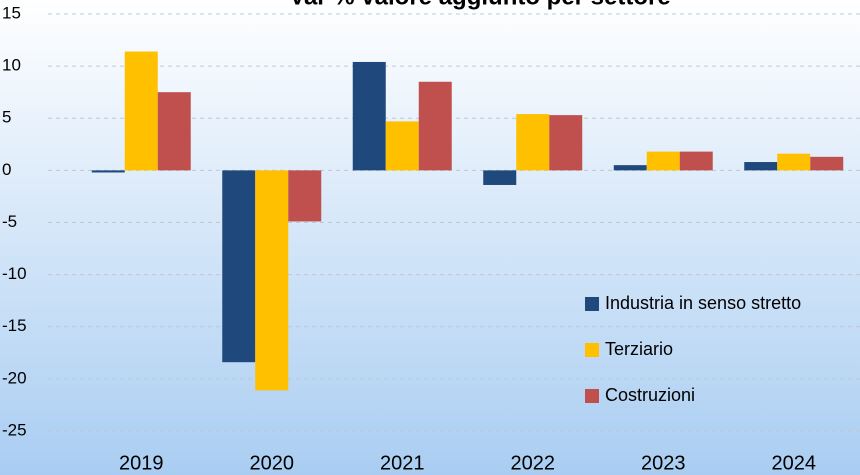  Describe the element at coordinates (14, 429) in the screenshot. I see `y-tick-label: -25` at that location.